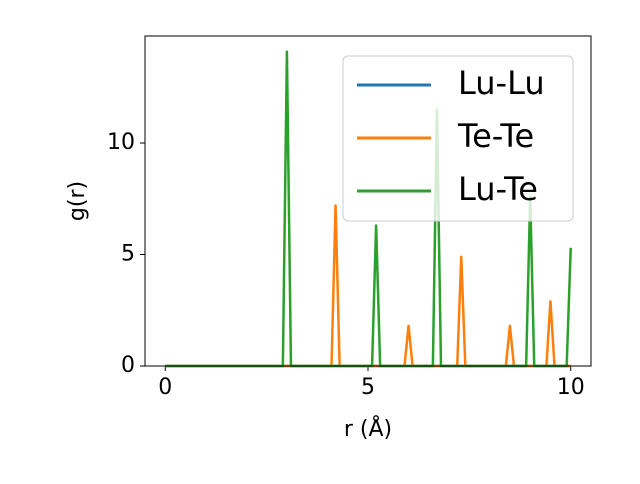  Describe the element at coordinates (571, 387) in the screenshot. I see `x-tick-label: 10` at that location.